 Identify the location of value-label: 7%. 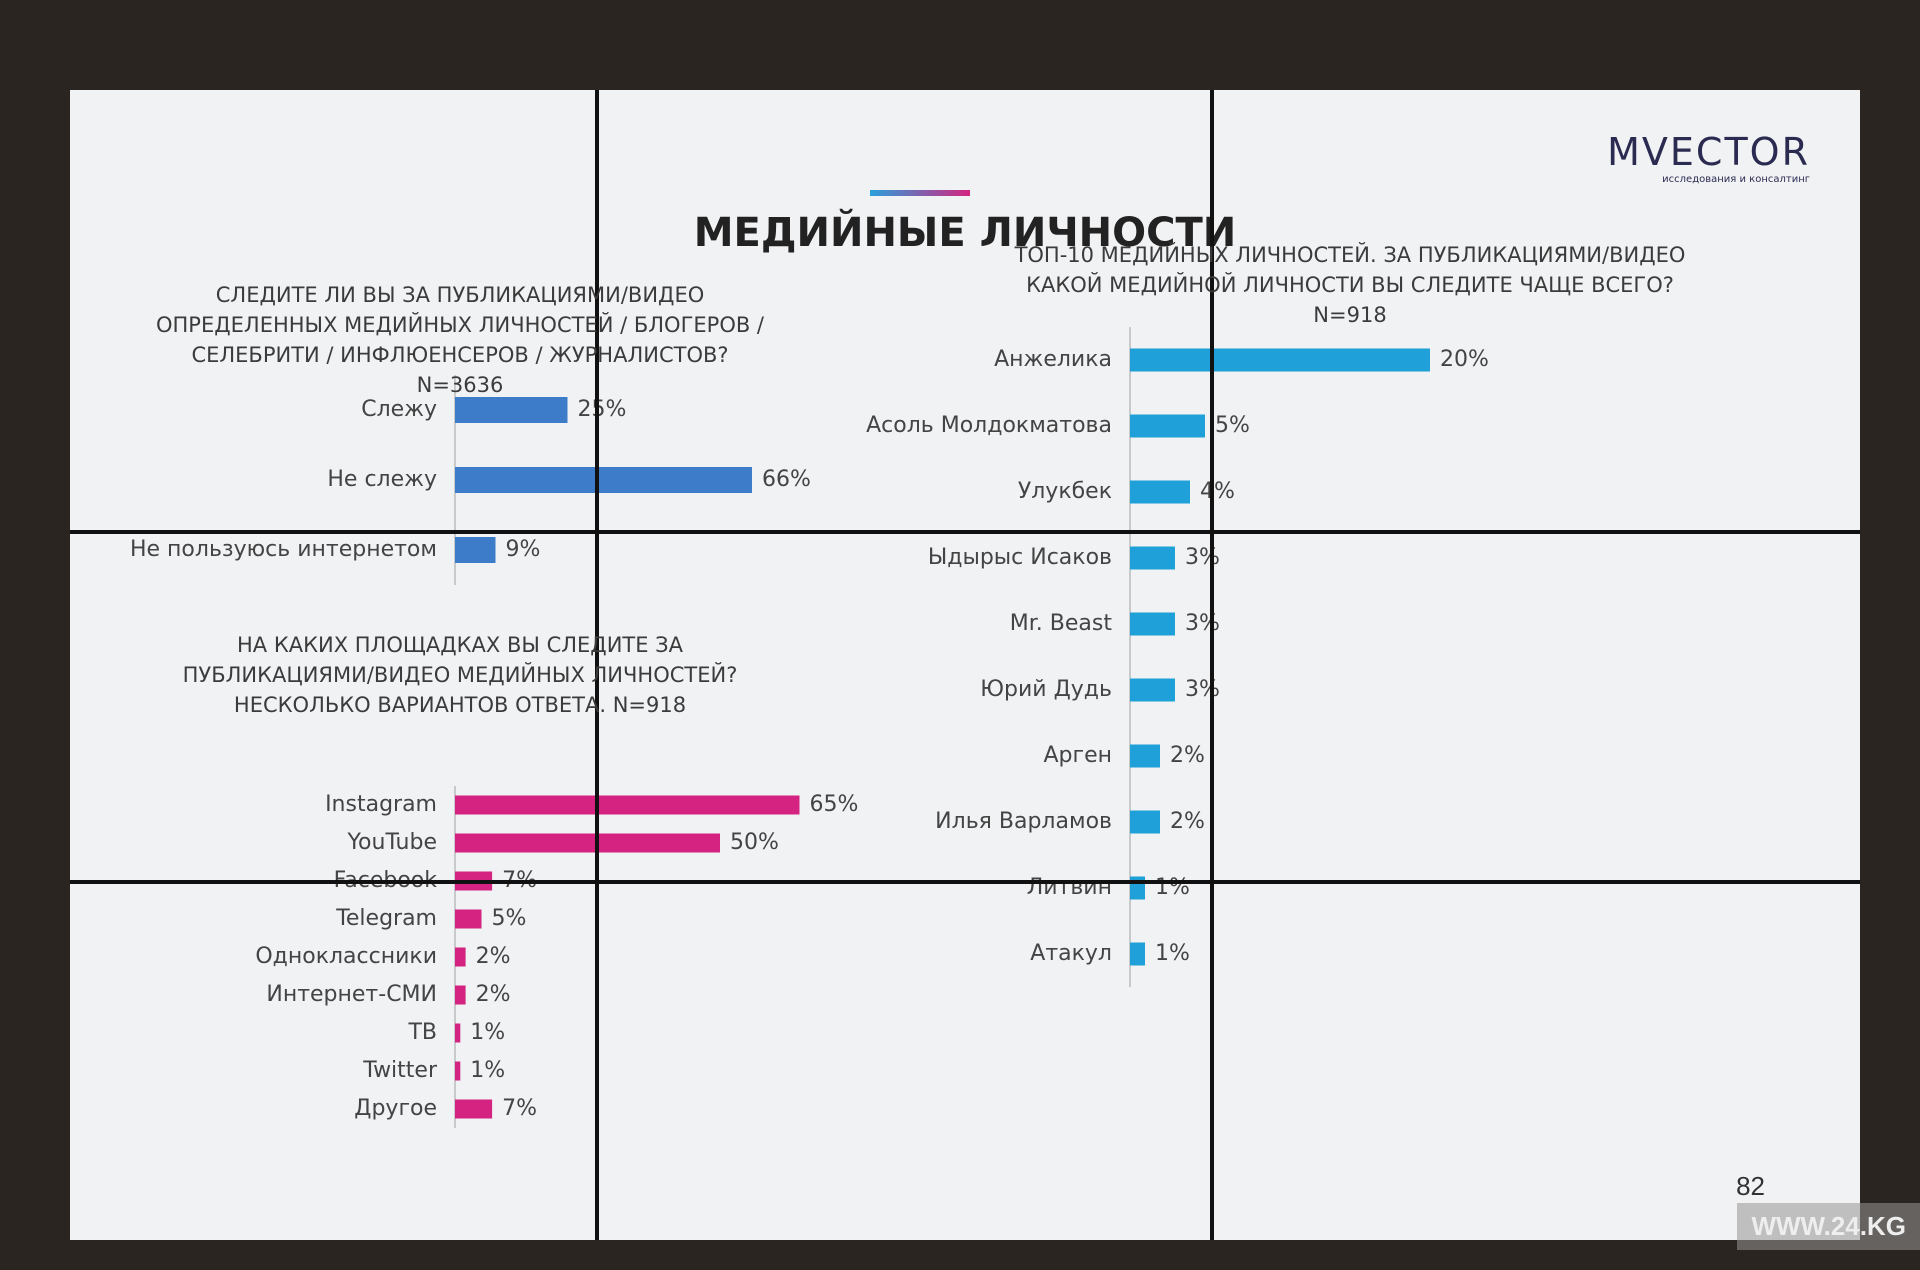
(519, 1108).